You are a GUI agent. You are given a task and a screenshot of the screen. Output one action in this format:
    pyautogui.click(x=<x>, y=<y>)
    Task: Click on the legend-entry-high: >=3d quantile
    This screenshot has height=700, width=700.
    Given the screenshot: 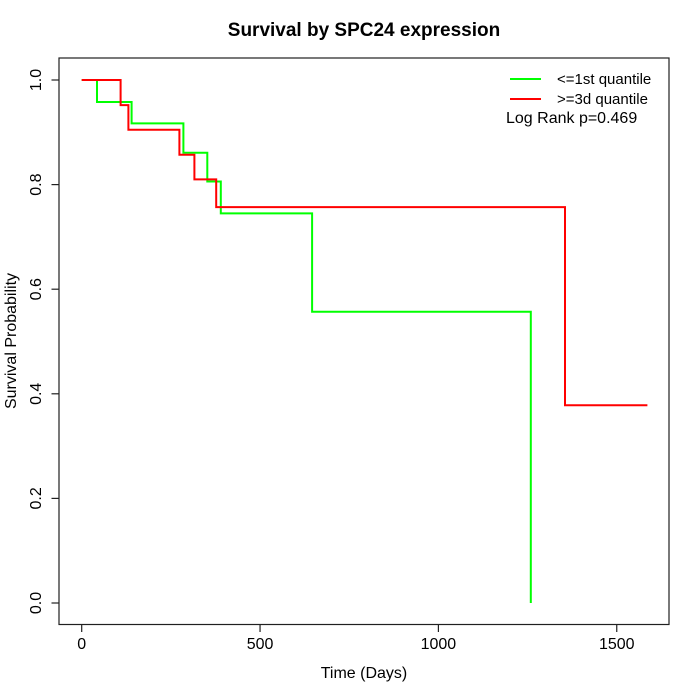 What is the action you would take?
    pyautogui.click(x=579, y=99)
    